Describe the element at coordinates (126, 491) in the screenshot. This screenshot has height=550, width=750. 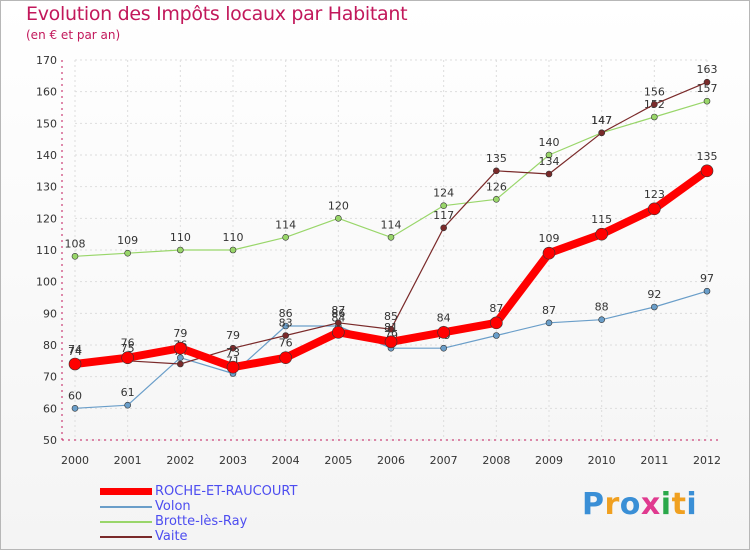
I see `legend-swatch-roche` at that location.